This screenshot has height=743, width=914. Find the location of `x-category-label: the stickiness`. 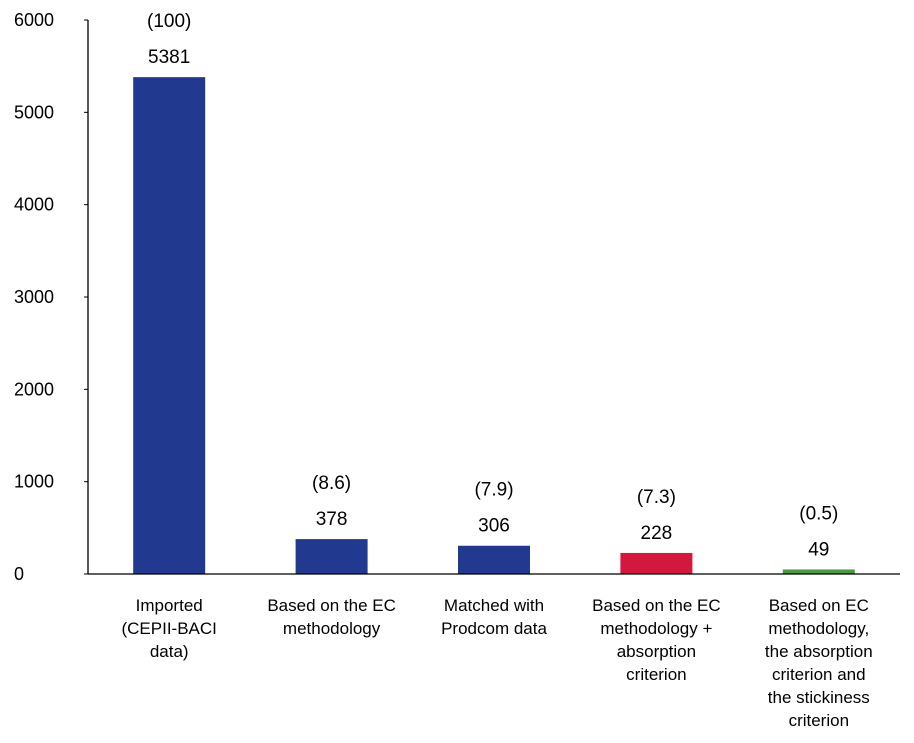

x-category-label: the stickiness is located at coordinates (819, 697).